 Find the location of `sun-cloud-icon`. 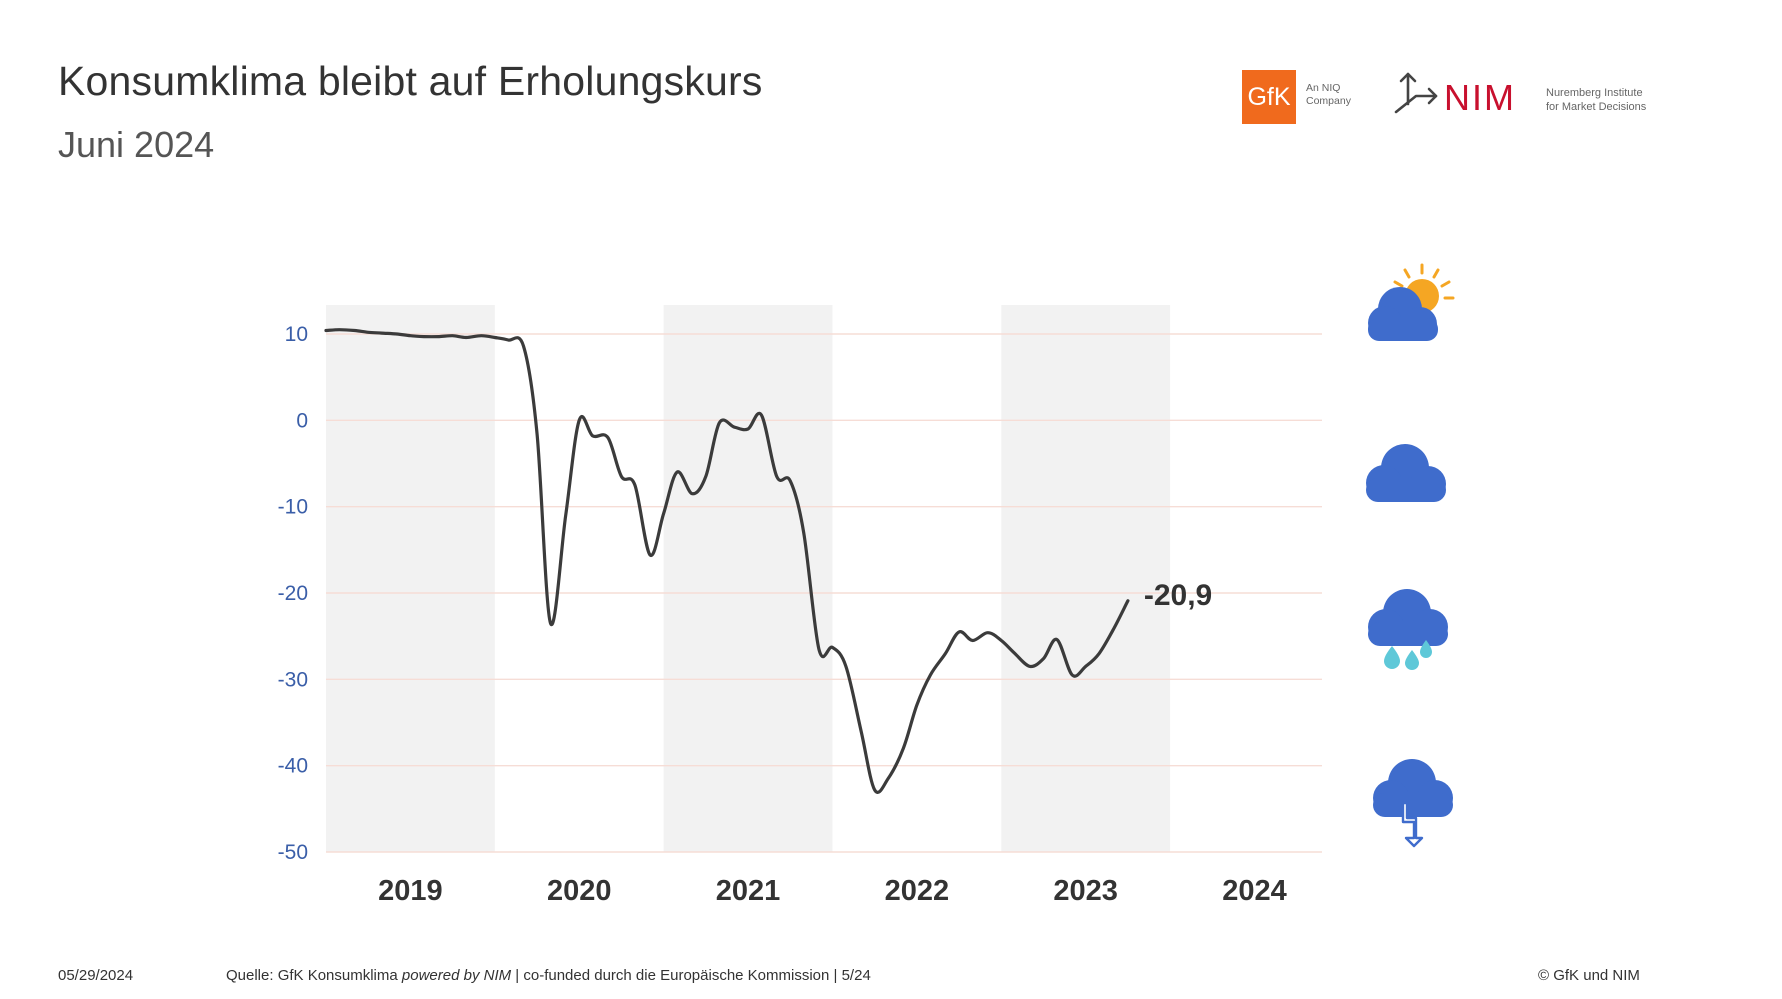

sun-cloud-icon is located at coordinates (1411, 302).